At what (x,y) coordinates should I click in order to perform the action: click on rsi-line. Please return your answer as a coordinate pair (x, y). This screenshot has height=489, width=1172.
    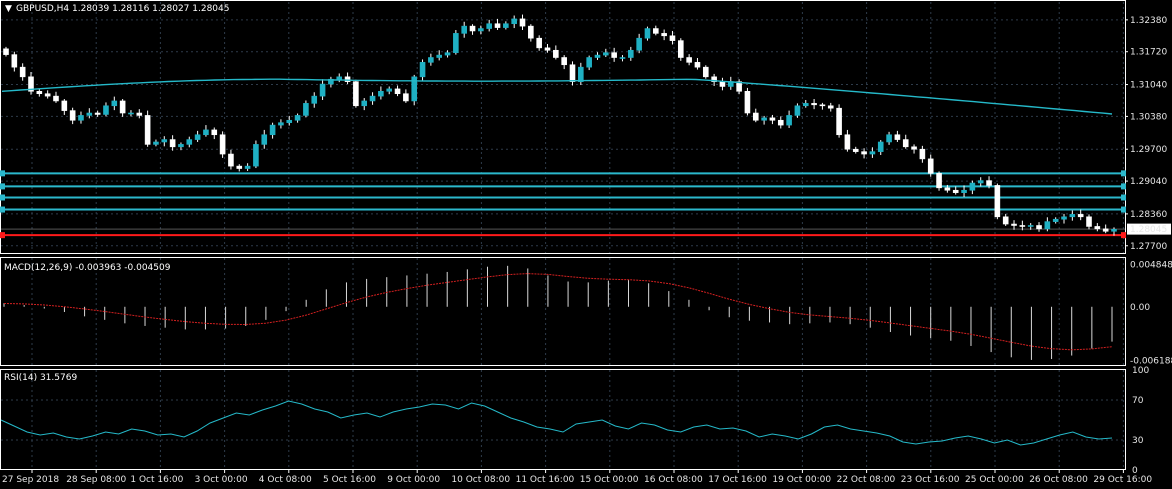
    Looking at the image, I should click on (556, 423).